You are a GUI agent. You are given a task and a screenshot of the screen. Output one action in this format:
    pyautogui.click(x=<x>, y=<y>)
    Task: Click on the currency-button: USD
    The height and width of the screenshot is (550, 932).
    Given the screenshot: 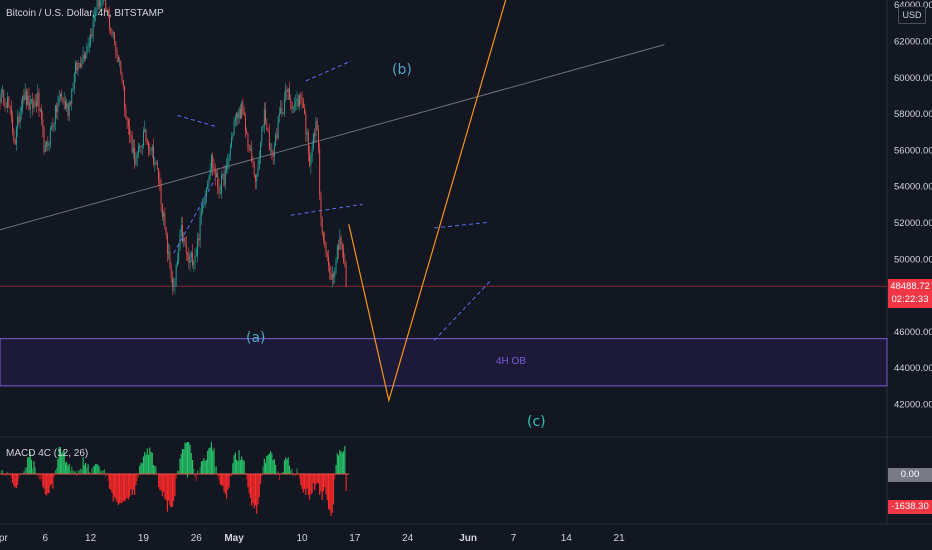 What is the action you would take?
    pyautogui.click(x=912, y=15)
    